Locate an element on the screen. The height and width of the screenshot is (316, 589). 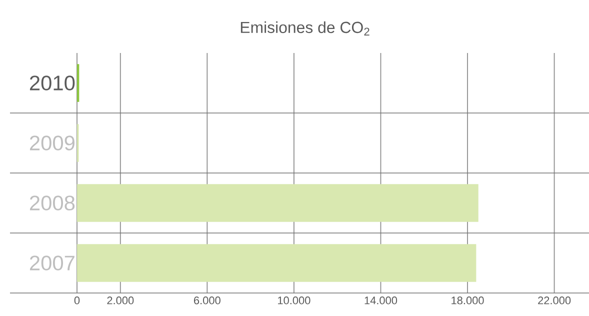
y-tick-label: 2009 is located at coordinates (52, 143).